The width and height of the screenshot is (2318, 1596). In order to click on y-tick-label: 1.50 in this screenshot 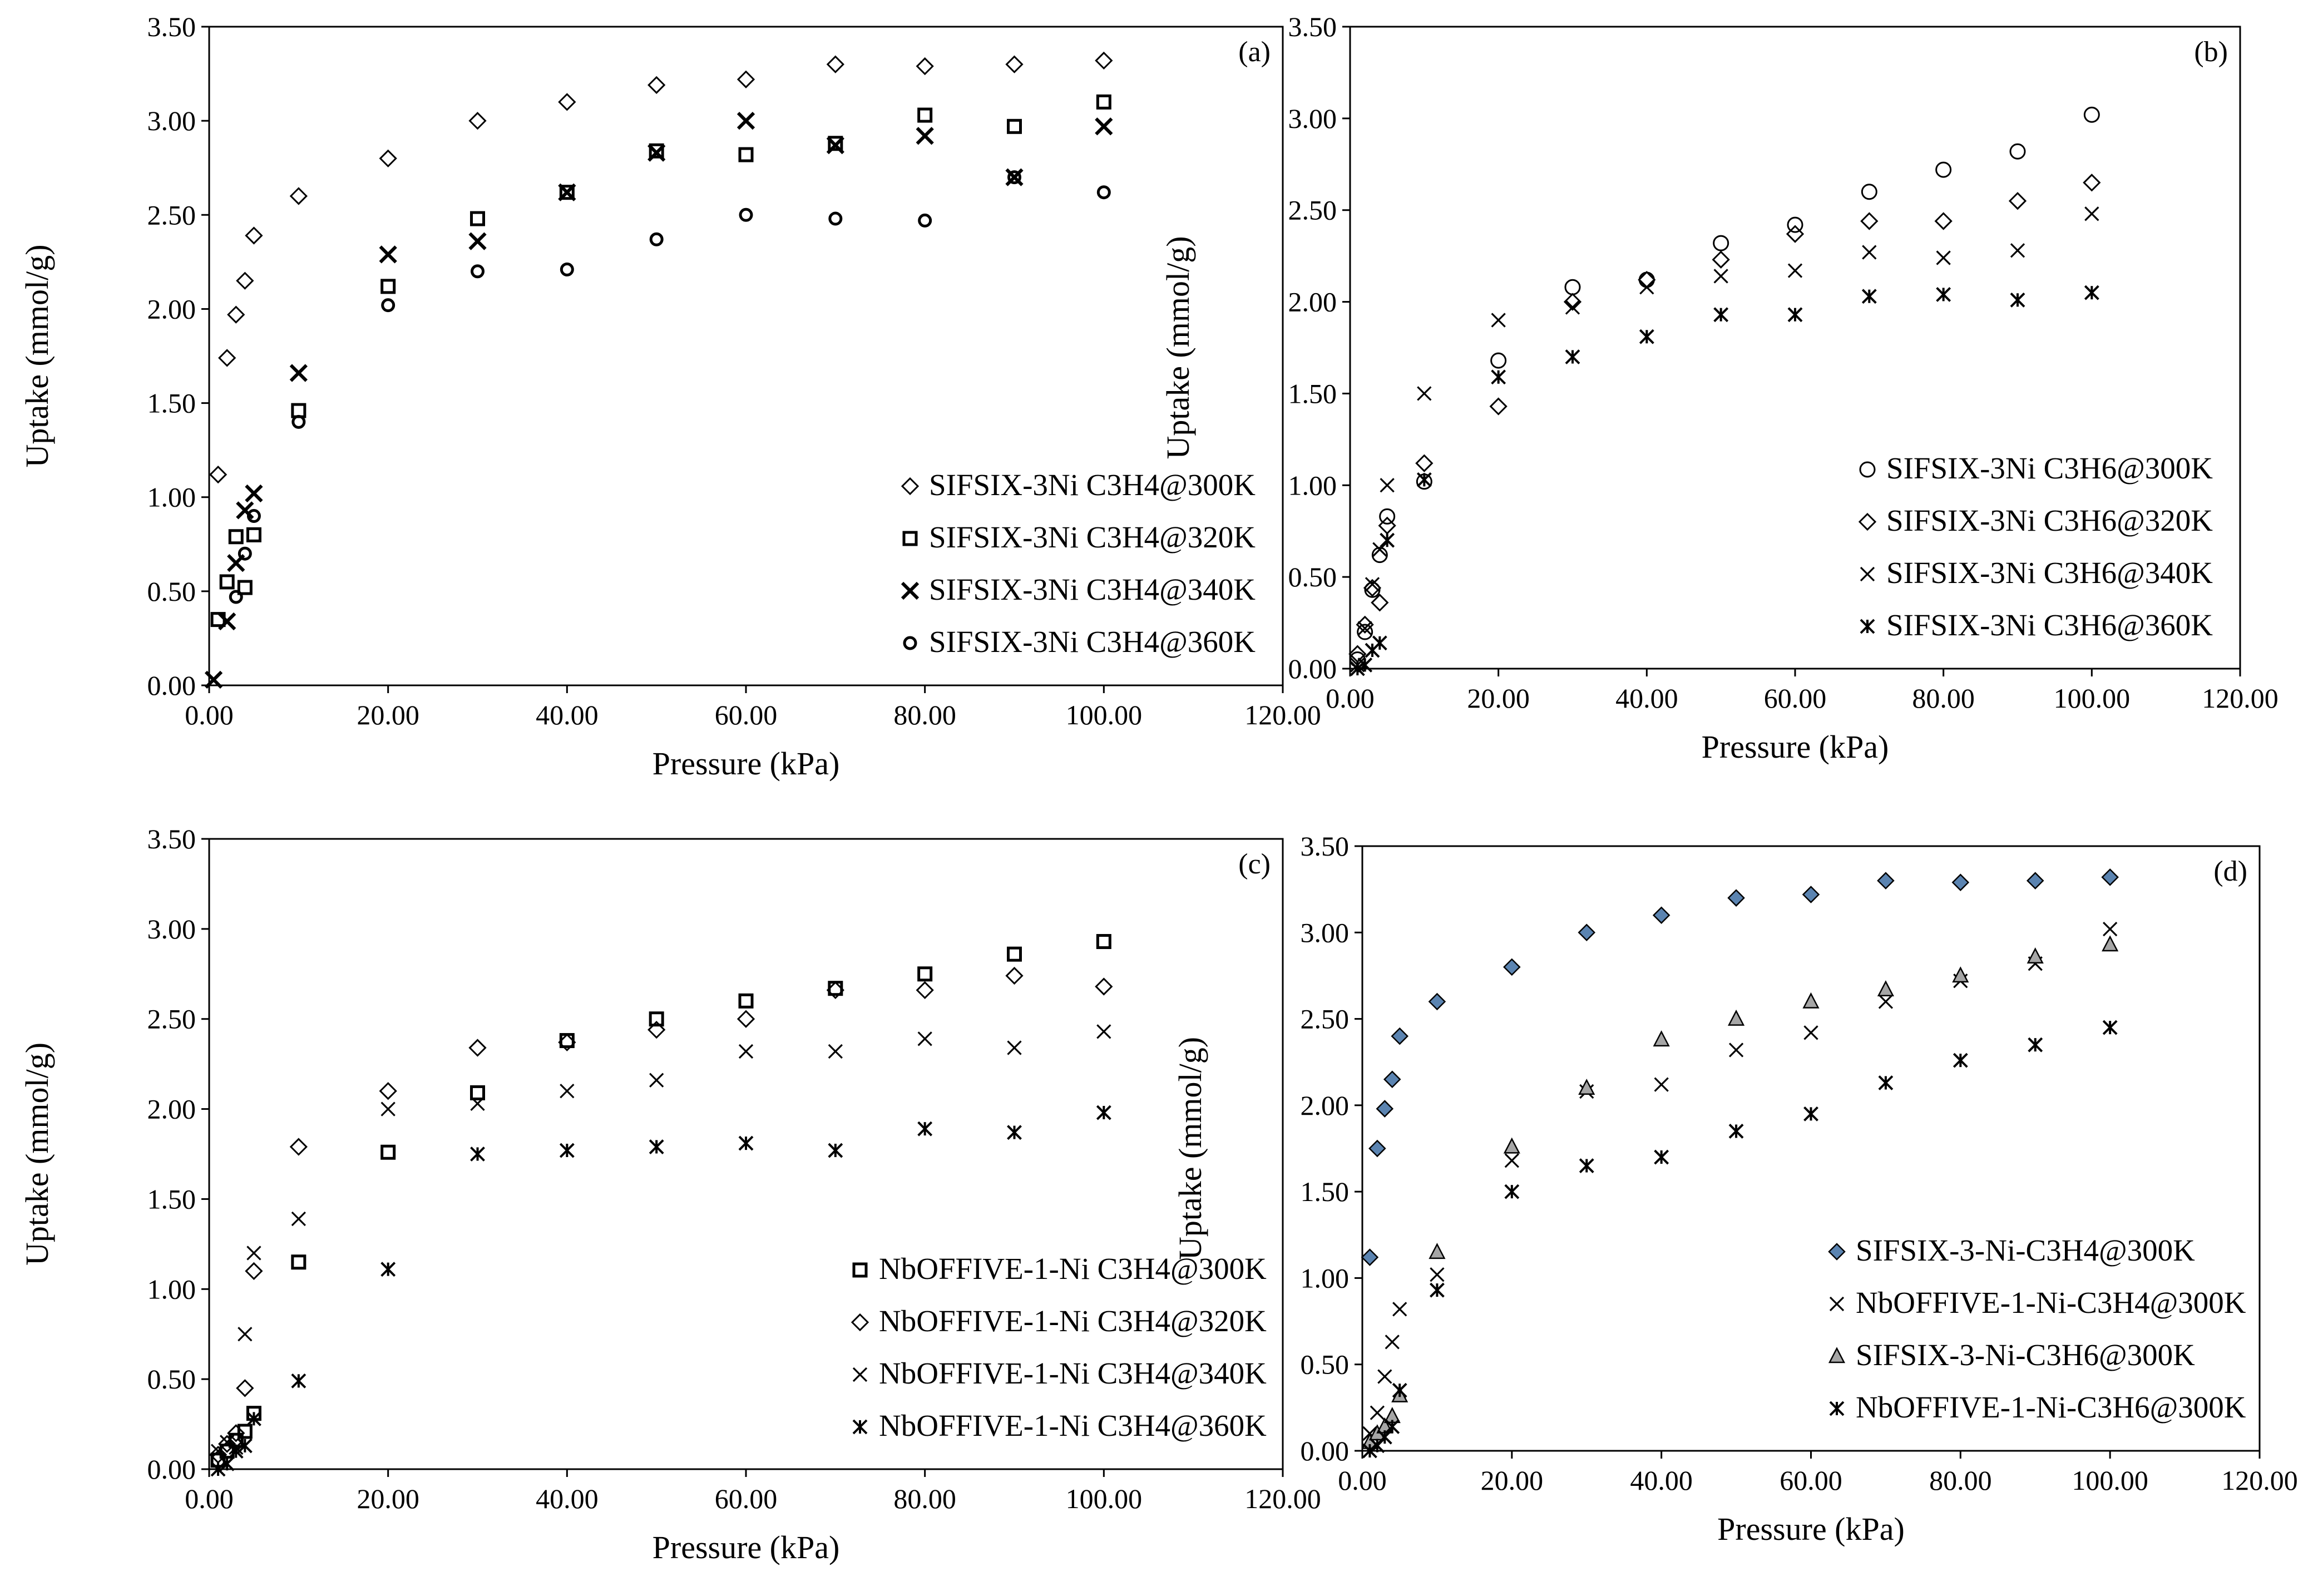, I will do `click(1312, 393)`.